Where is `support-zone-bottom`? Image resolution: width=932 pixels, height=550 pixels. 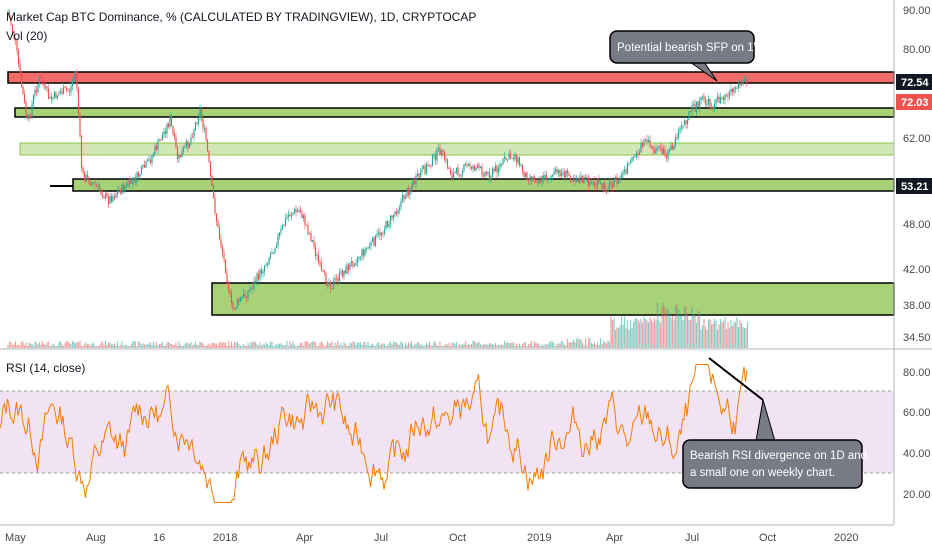
support-zone-bottom is located at coordinates (553, 299).